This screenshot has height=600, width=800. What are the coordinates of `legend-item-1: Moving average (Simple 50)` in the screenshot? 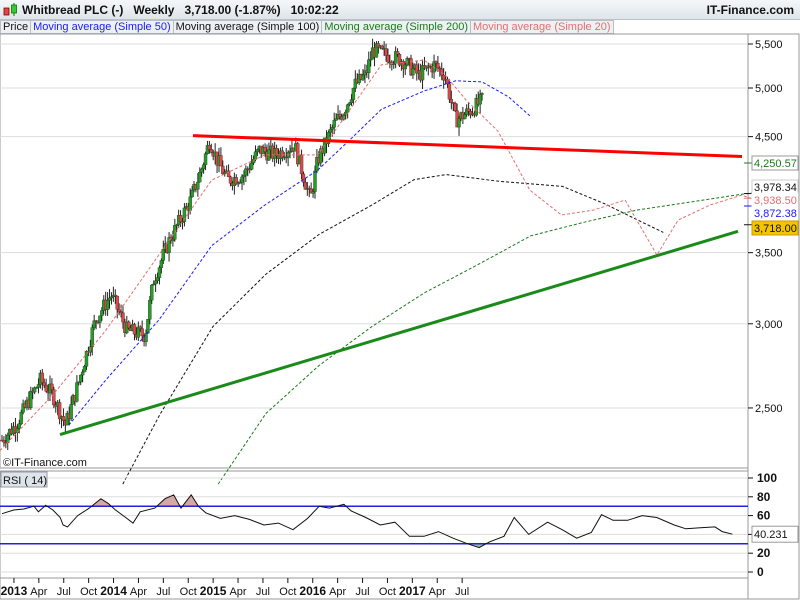 It's located at (102, 27).